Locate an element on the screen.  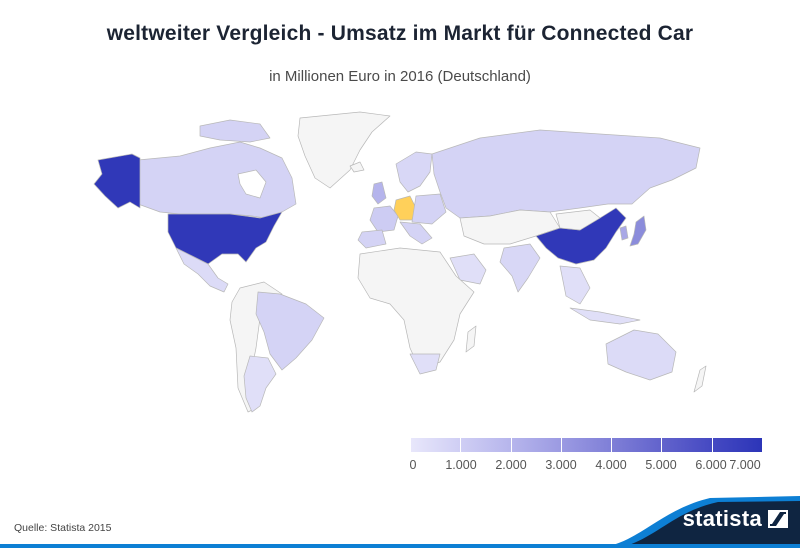
legend-tick: 7.000 is located at coordinates (745, 465).